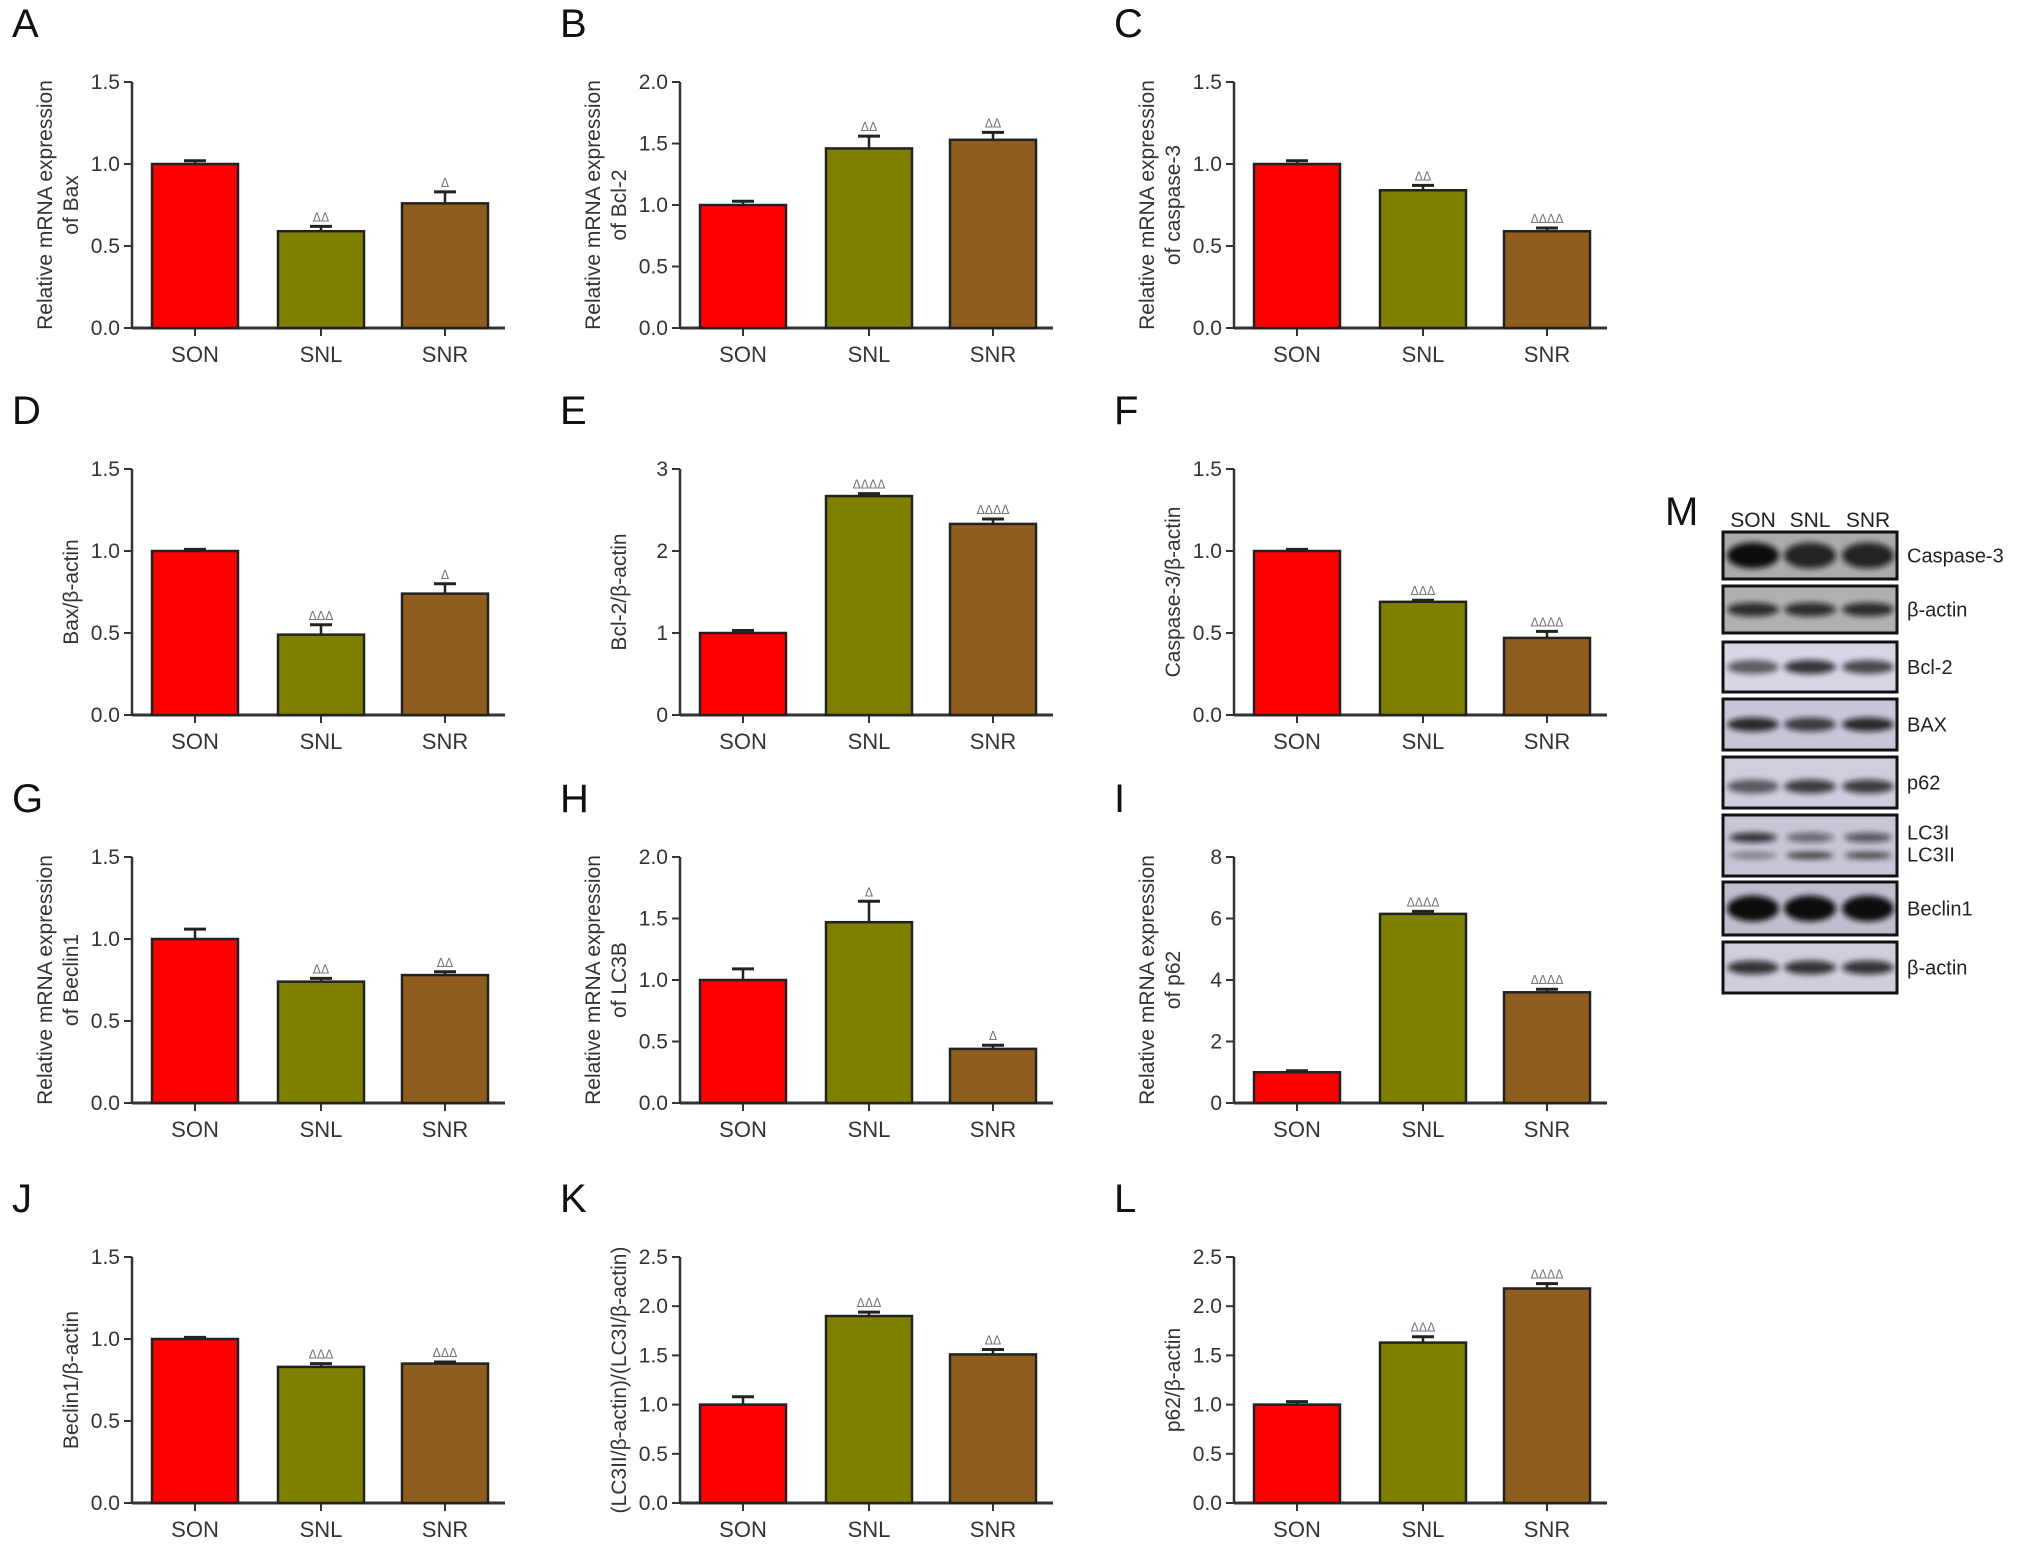 Image resolution: width=2032 pixels, height=1546 pixels. I want to click on panel-label: J, so click(22, 1199).